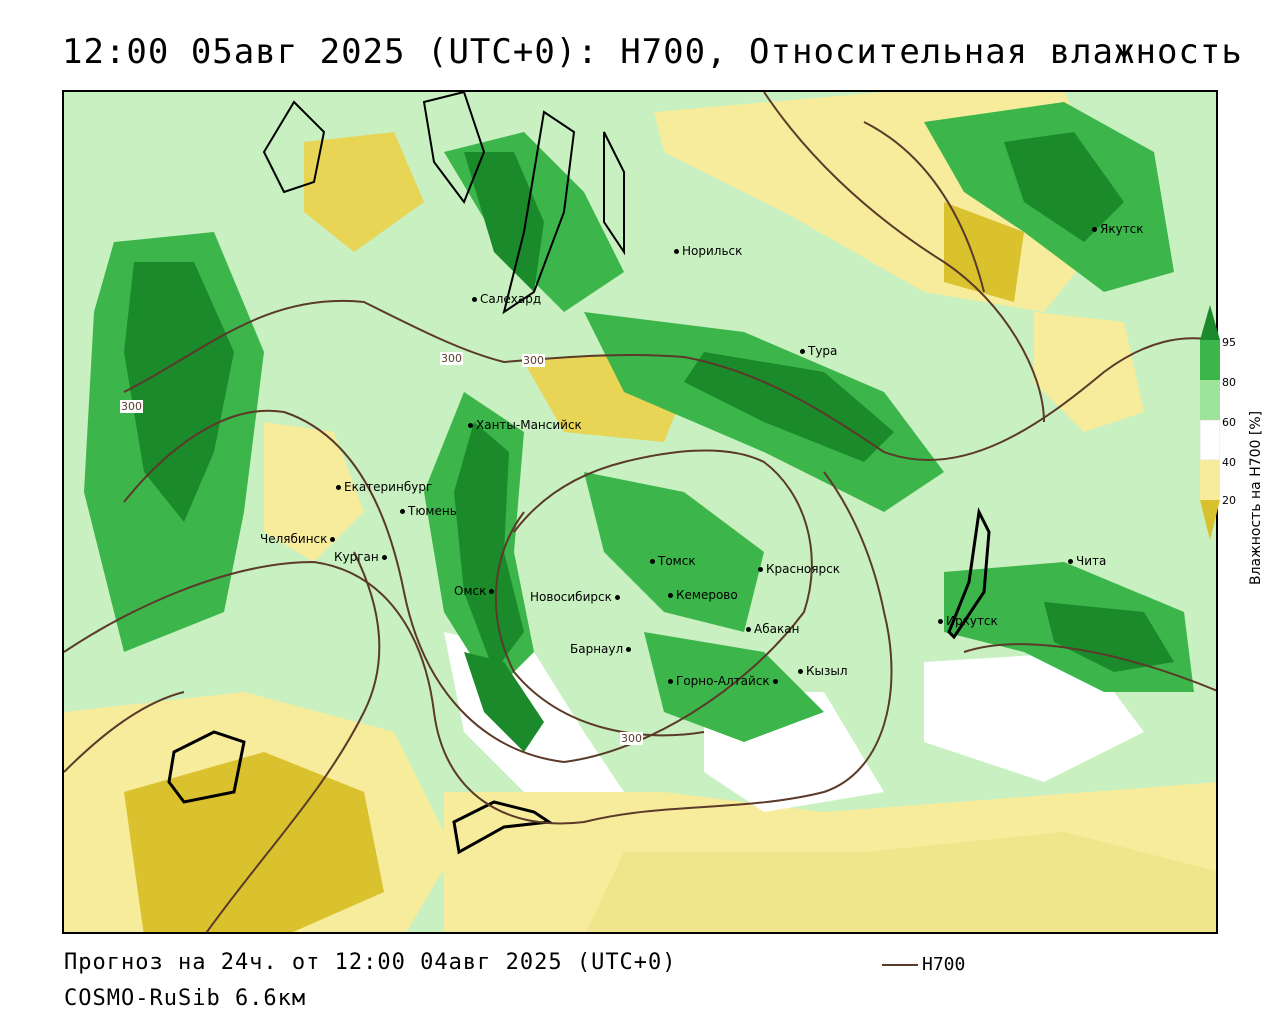 The height and width of the screenshot is (1024, 1280). I want to click on contour-legend-line-icon, so click(900, 965).